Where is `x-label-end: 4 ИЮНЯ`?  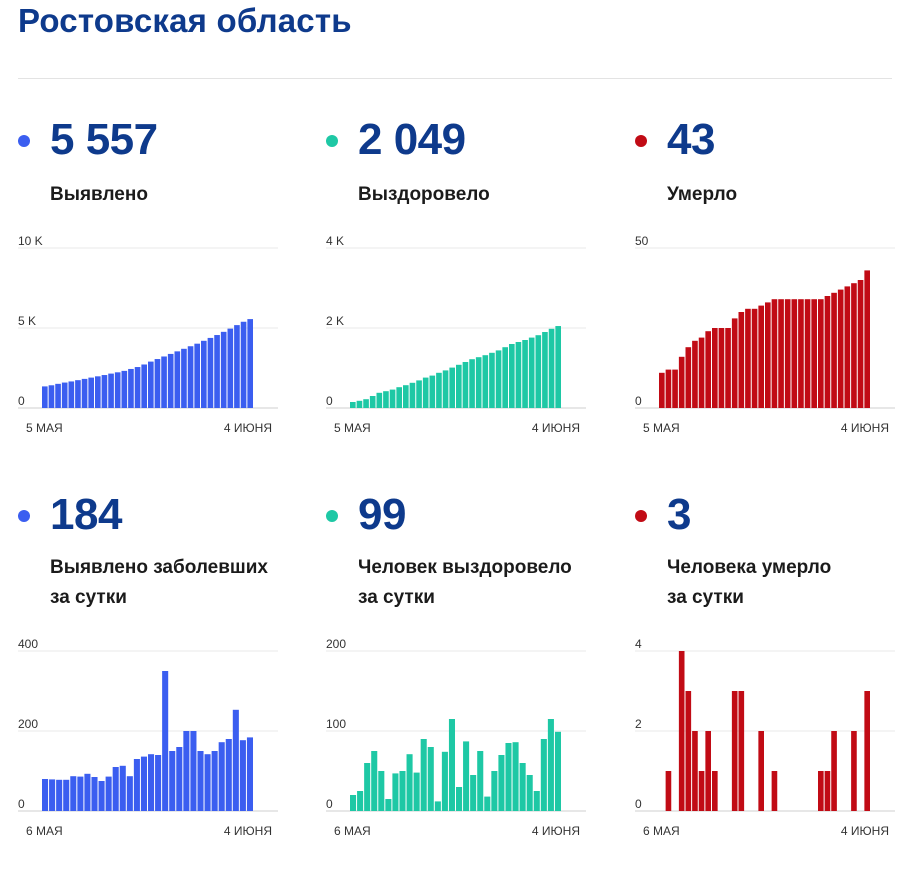 x-label-end: 4 ИЮНЯ is located at coordinates (556, 428).